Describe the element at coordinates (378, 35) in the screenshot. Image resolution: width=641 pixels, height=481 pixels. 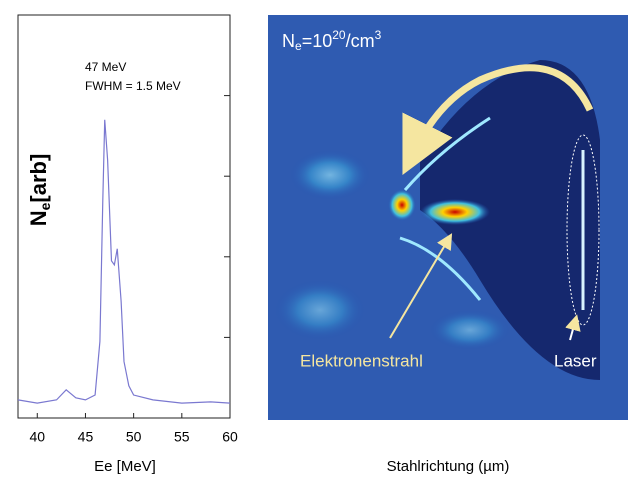
I see `density-sup2: 3` at that location.